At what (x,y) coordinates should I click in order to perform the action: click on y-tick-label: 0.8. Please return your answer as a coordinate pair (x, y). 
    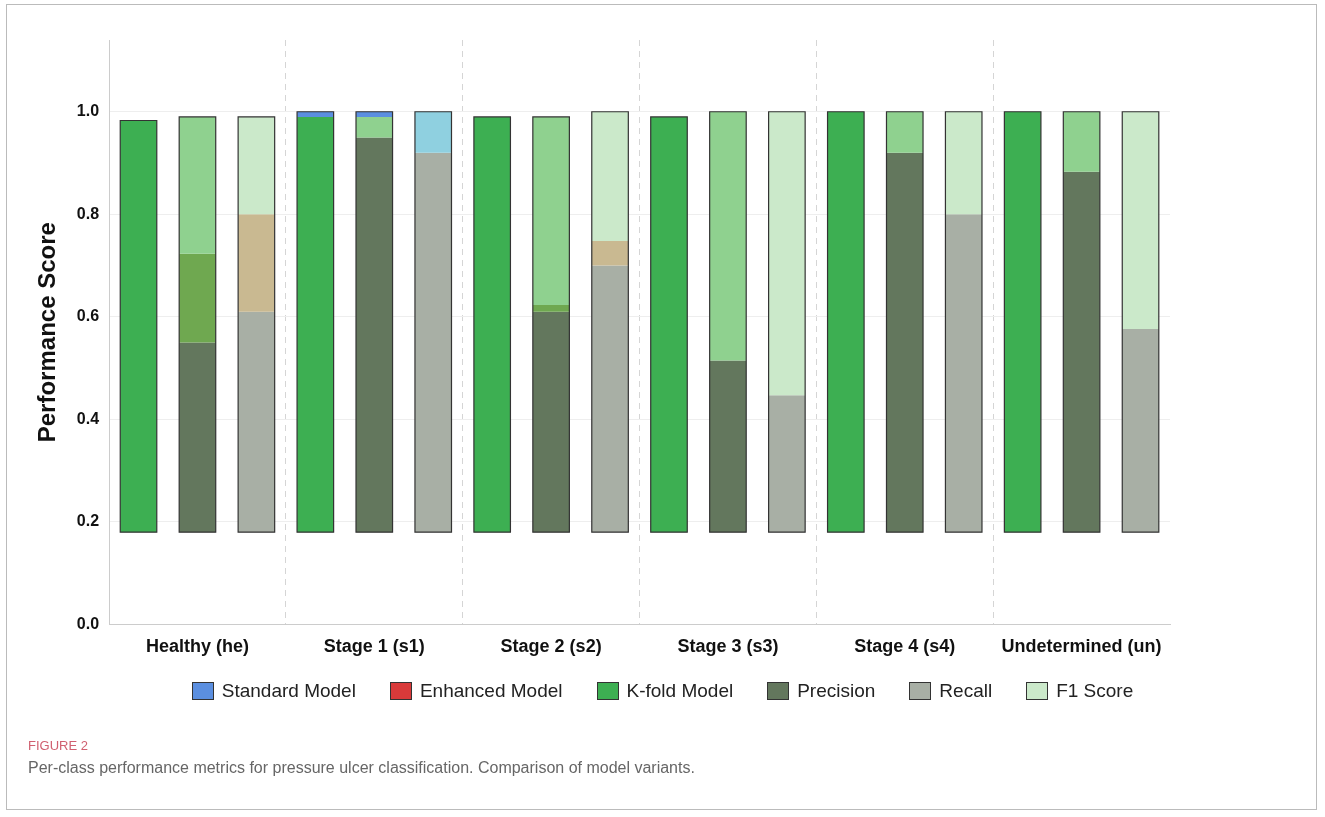
    Looking at the image, I should click on (88, 213).